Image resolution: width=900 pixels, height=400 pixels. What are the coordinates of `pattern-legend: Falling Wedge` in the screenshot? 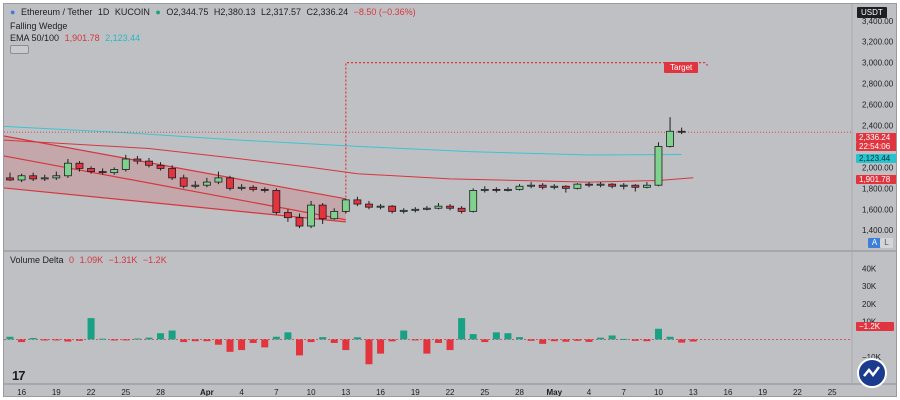 It's located at (40, 26).